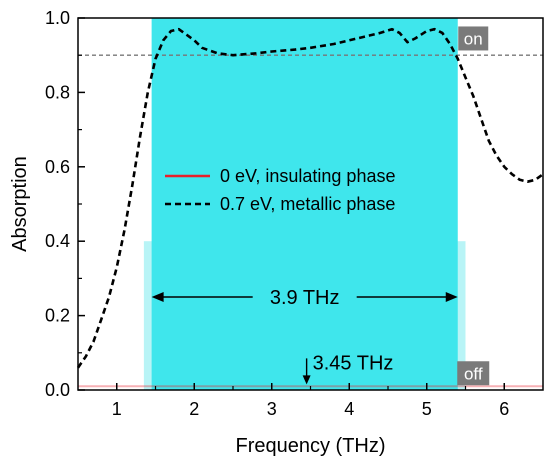  I want to click on y-tick-label: 1.0, so click(57, 18).